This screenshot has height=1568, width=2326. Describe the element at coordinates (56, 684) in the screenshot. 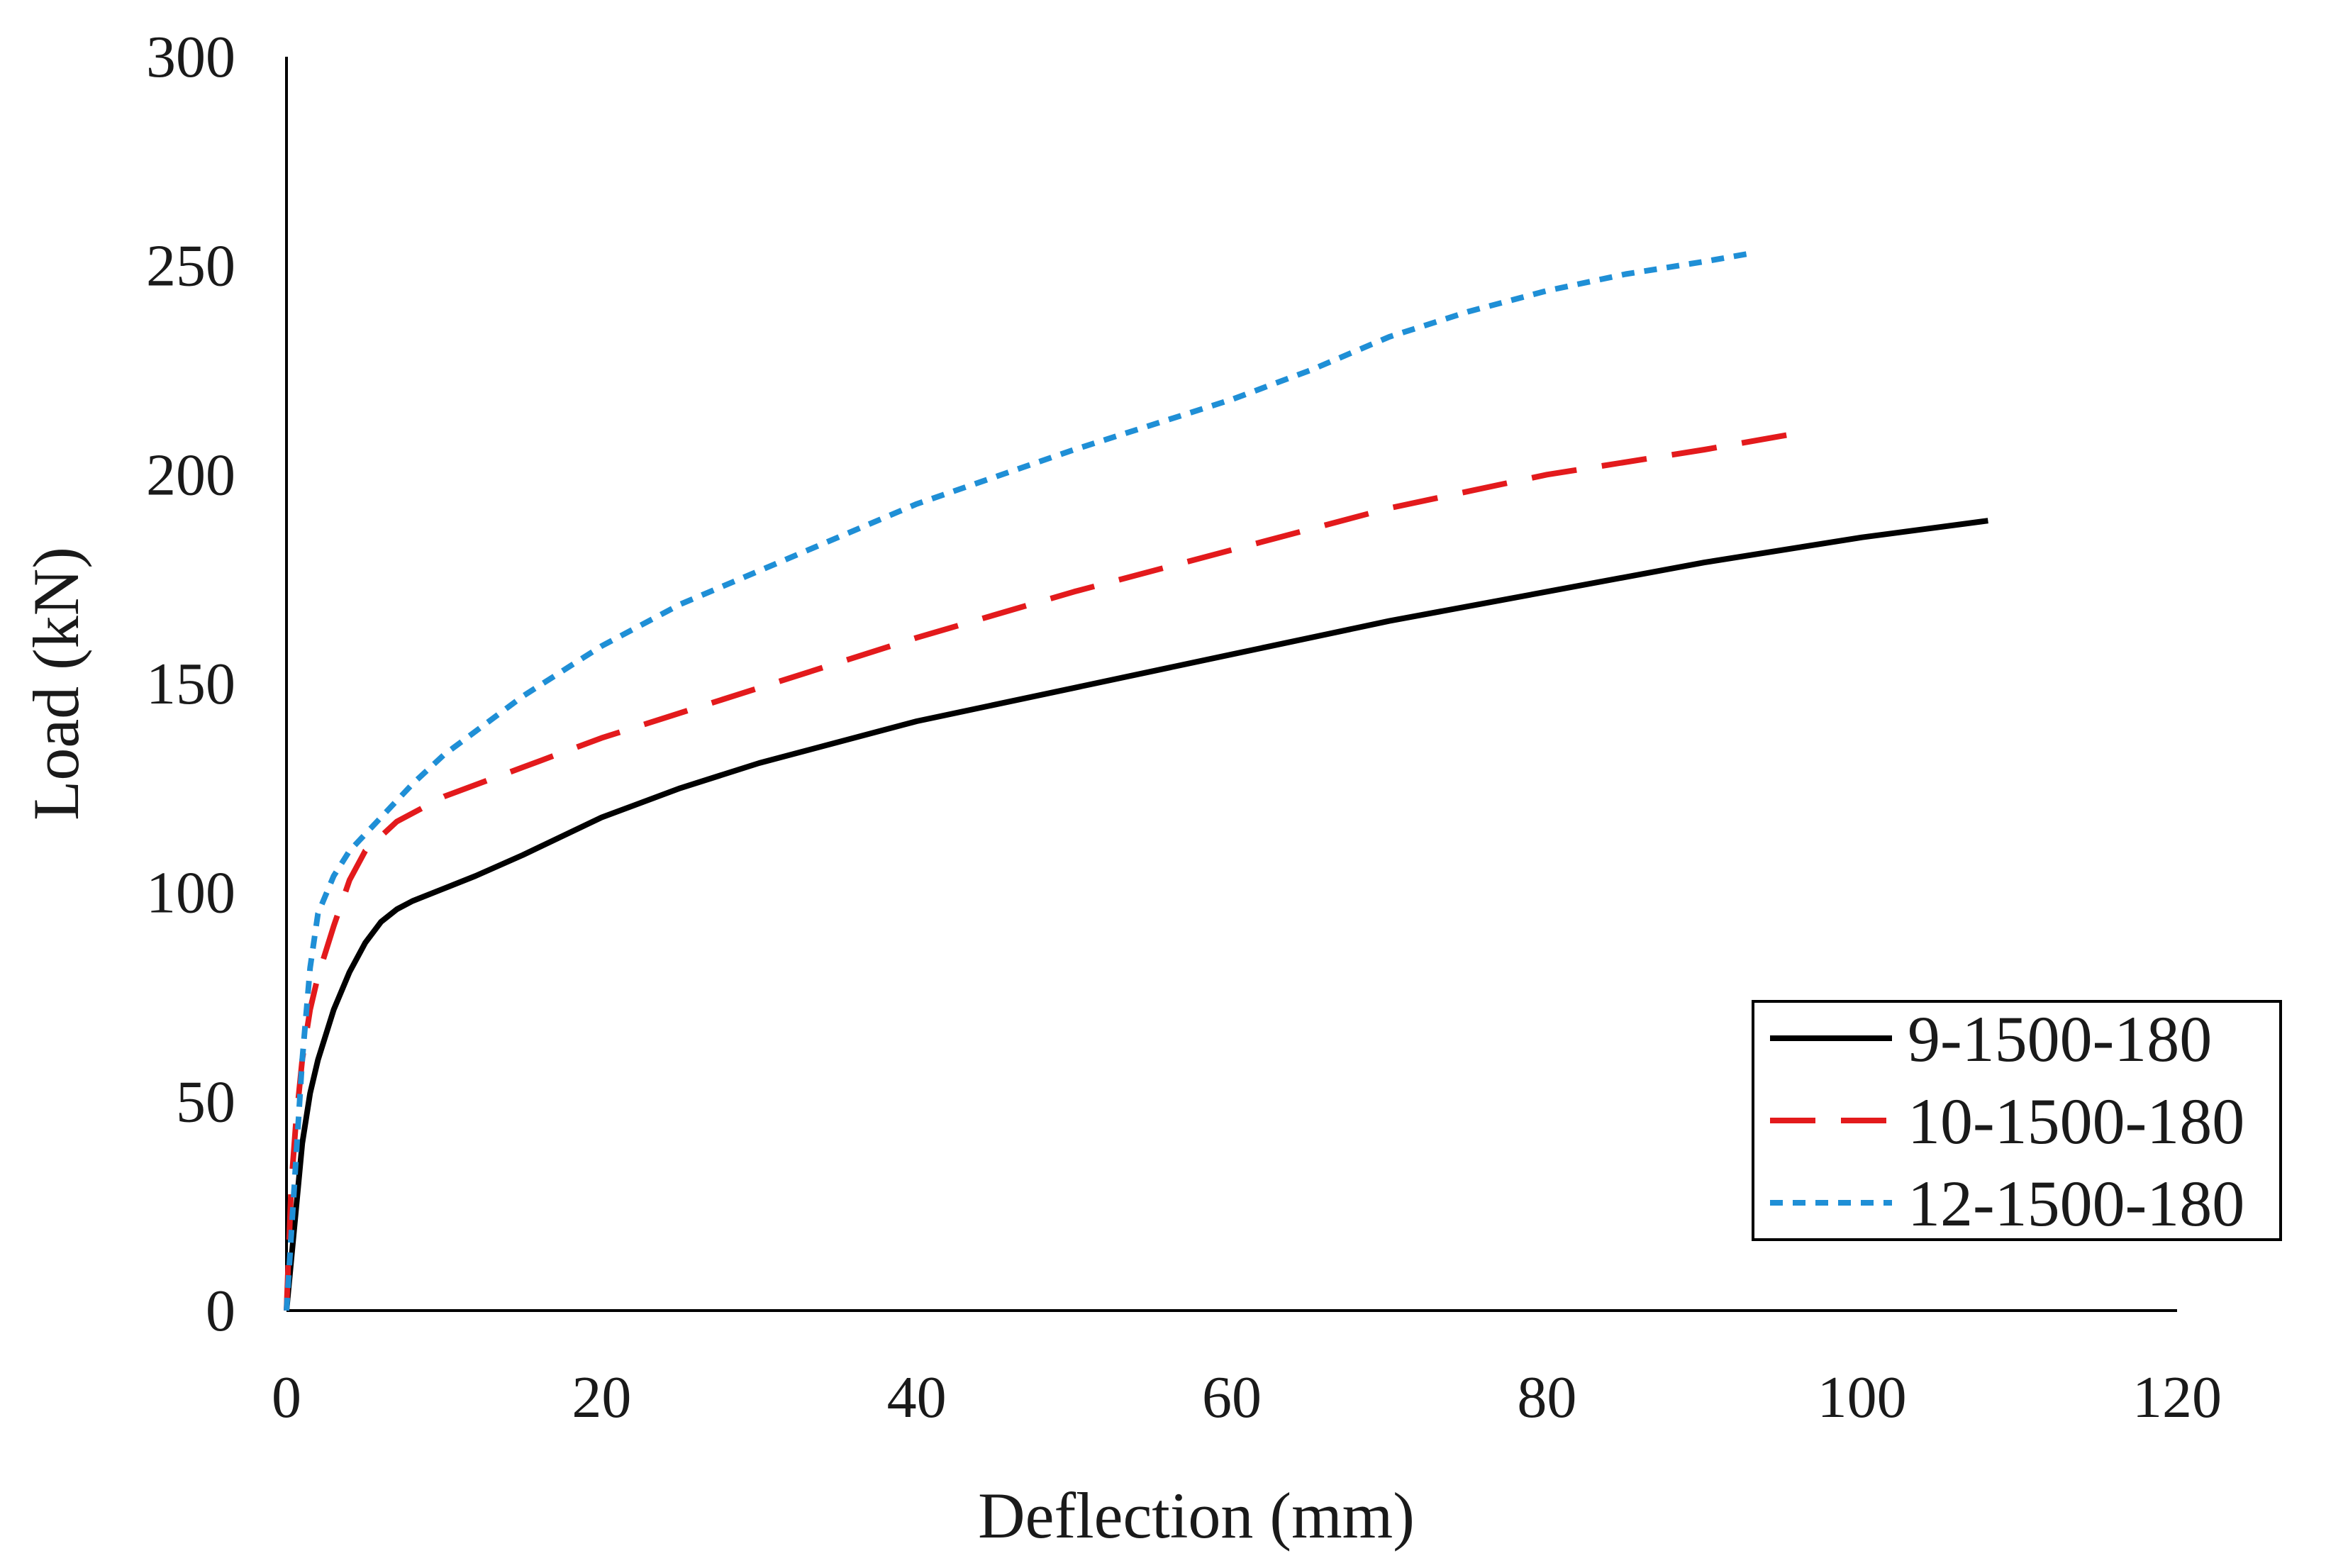

I see `y-axis-title: Load (kN)` at that location.